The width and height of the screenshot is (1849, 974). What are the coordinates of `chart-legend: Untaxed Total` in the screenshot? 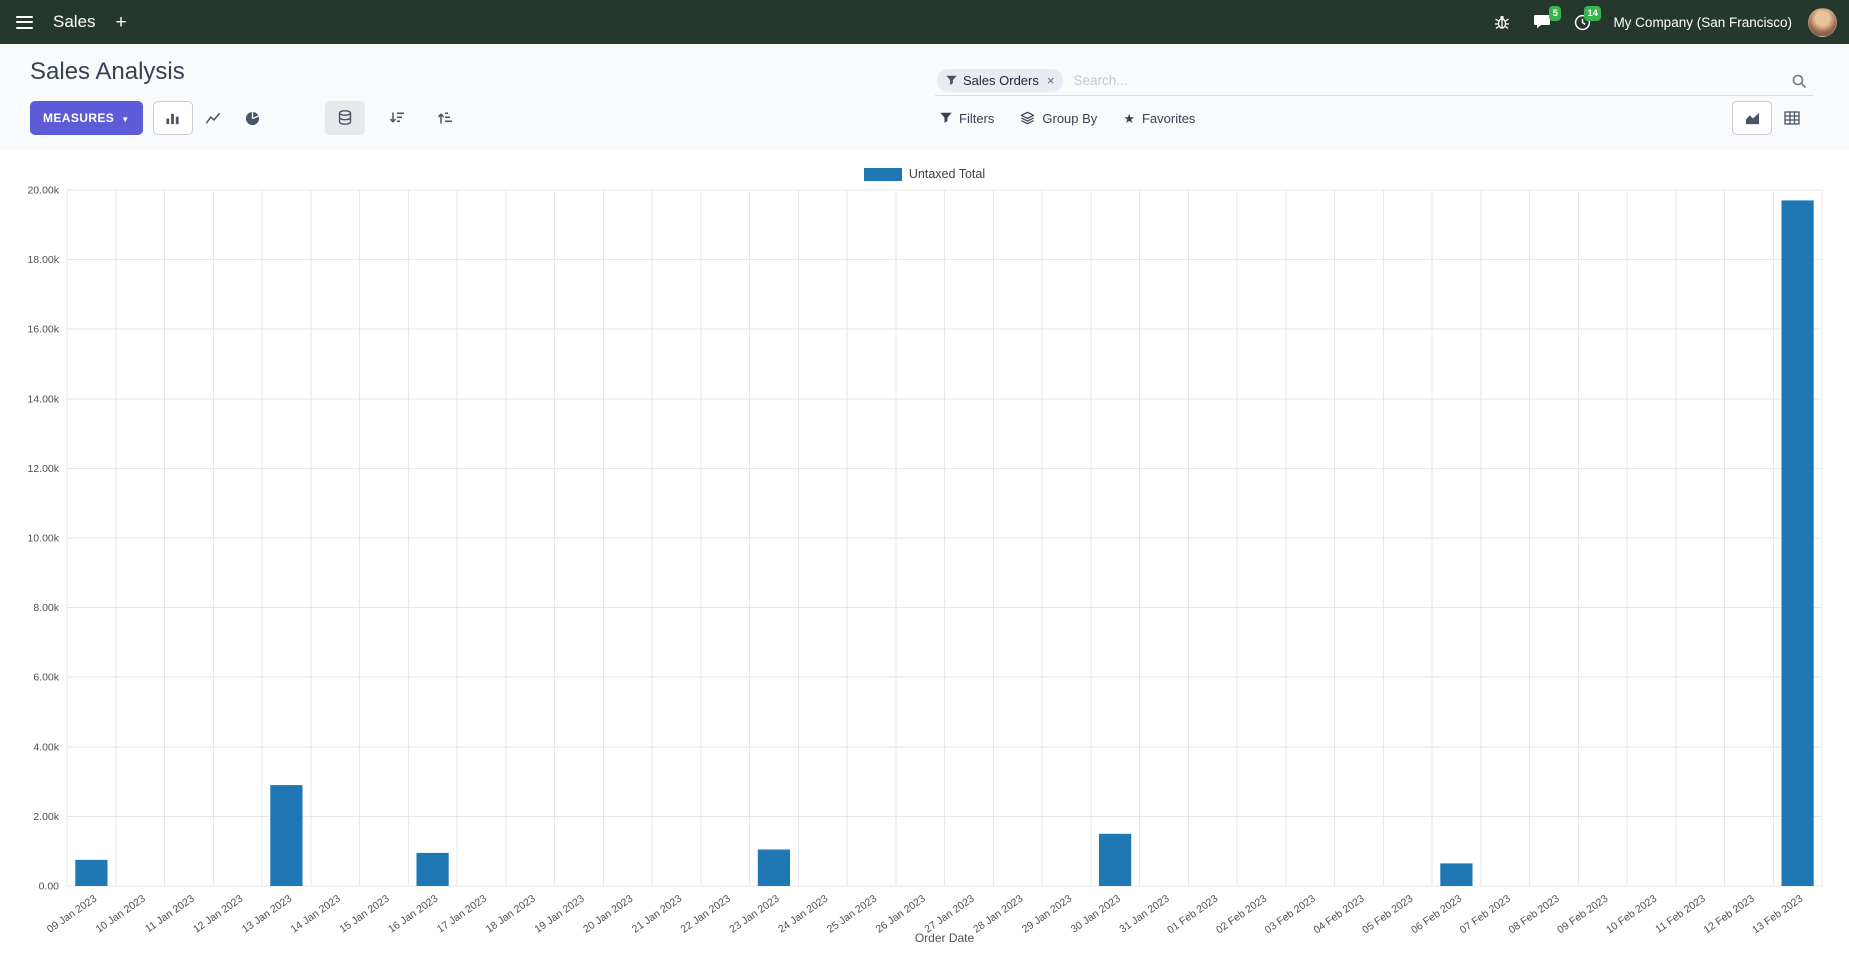 It's located at (924, 174).